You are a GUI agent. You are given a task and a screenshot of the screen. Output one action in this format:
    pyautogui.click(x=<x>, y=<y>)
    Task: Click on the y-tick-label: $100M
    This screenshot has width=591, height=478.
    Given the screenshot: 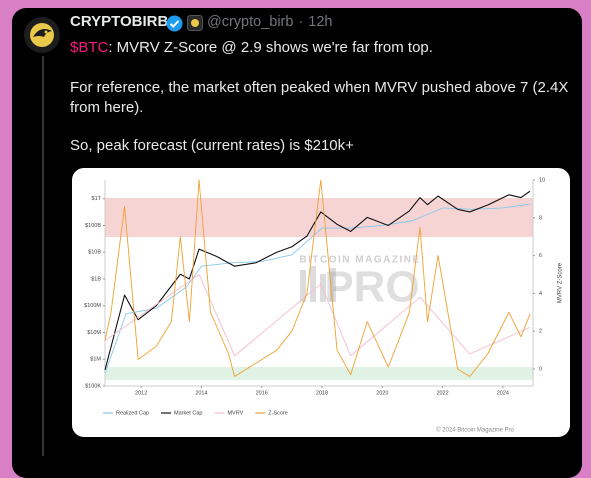 What is the action you would take?
    pyautogui.click(x=92, y=306)
    